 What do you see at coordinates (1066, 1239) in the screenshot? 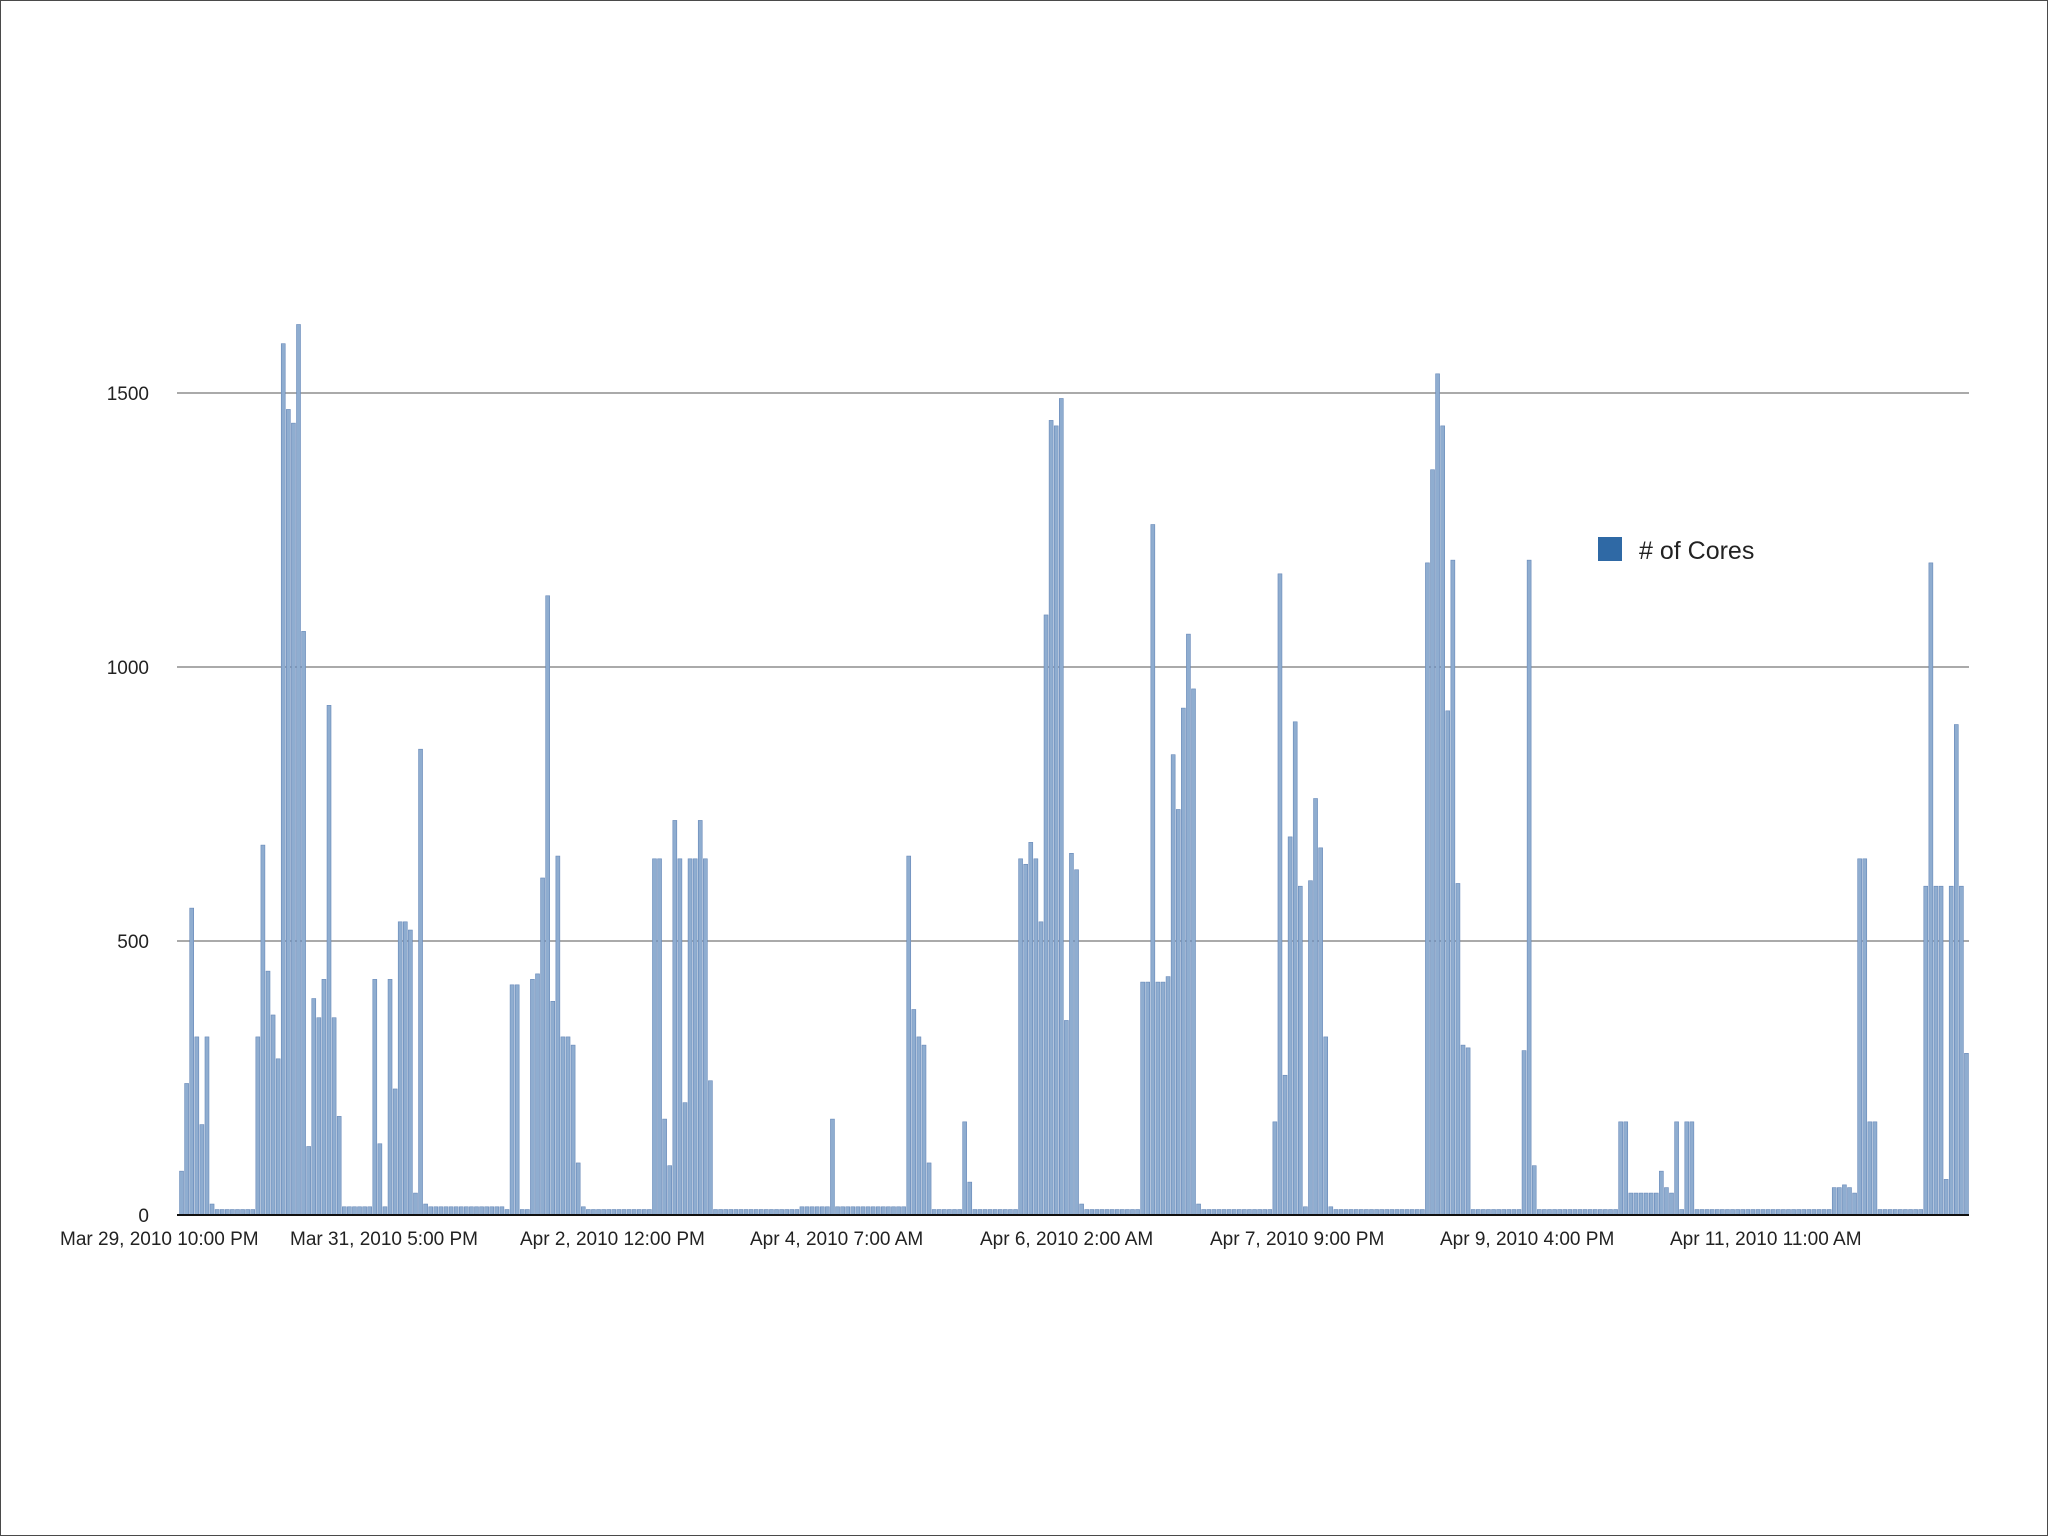
I see `x-tick-label: Apr 6, 2010 2:00 AM` at bounding box center [1066, 1239].